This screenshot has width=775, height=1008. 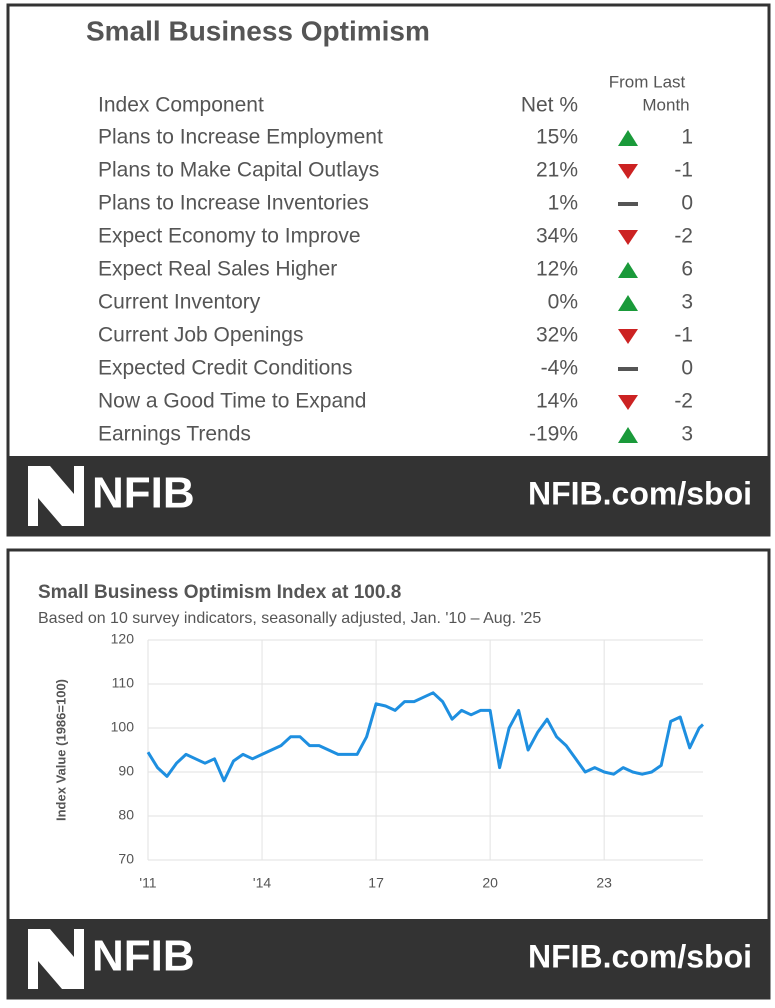 What do you see at coordinates (557, 137) in the screenshot?
I see `net-percent: 15%` at bounding box center [557, 137].